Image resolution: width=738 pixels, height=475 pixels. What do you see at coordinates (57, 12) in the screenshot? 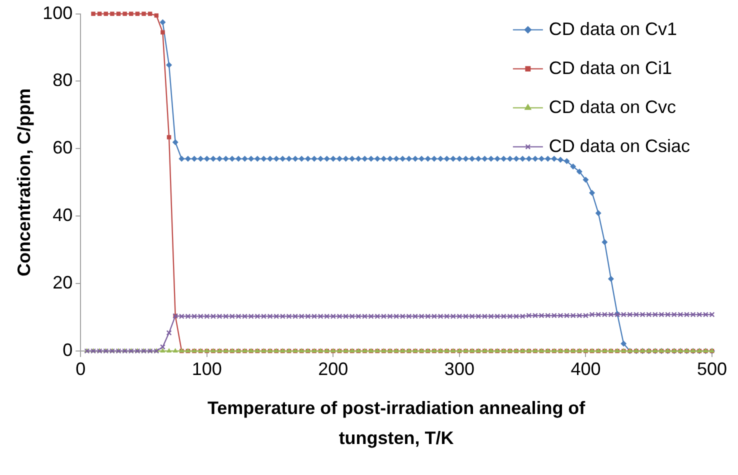
I see `y-tick-label: 100` at bounding box center [57, 12].